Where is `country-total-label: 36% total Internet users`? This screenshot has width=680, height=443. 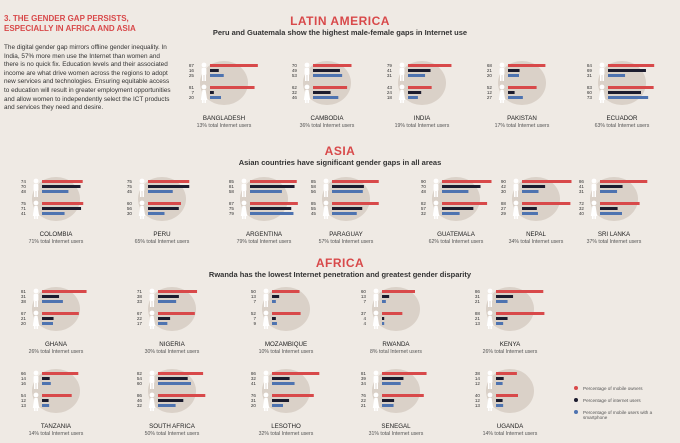
country-total-label: 36% total Internet users is located at coordinates (327, 126).